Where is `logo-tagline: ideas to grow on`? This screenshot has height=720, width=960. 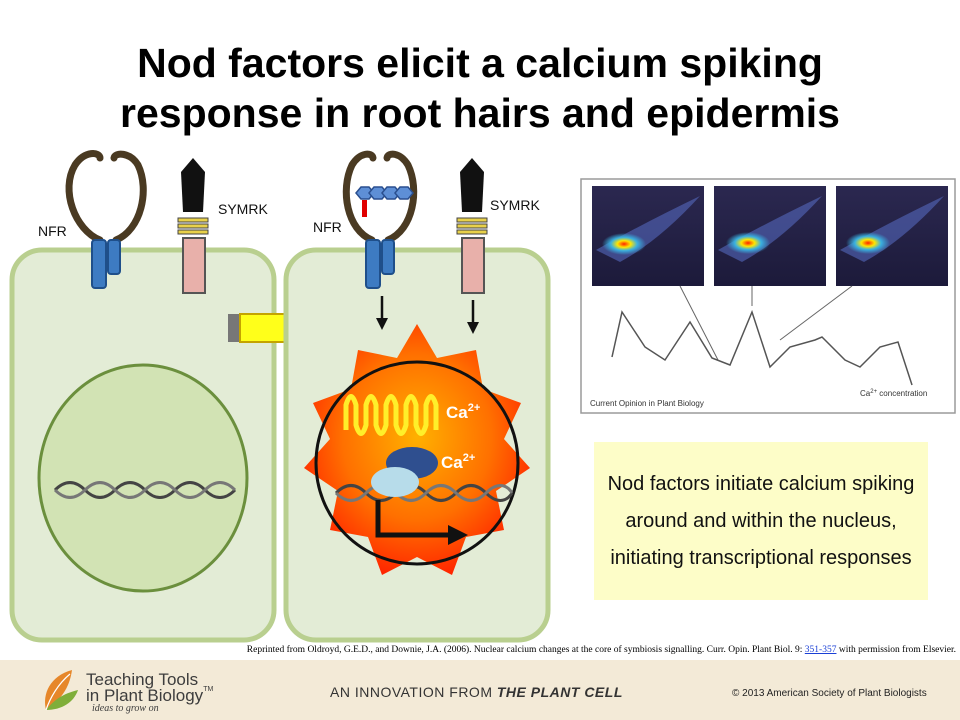
logo-tagline: ideas to grow on is located at coordinates (125, 708).